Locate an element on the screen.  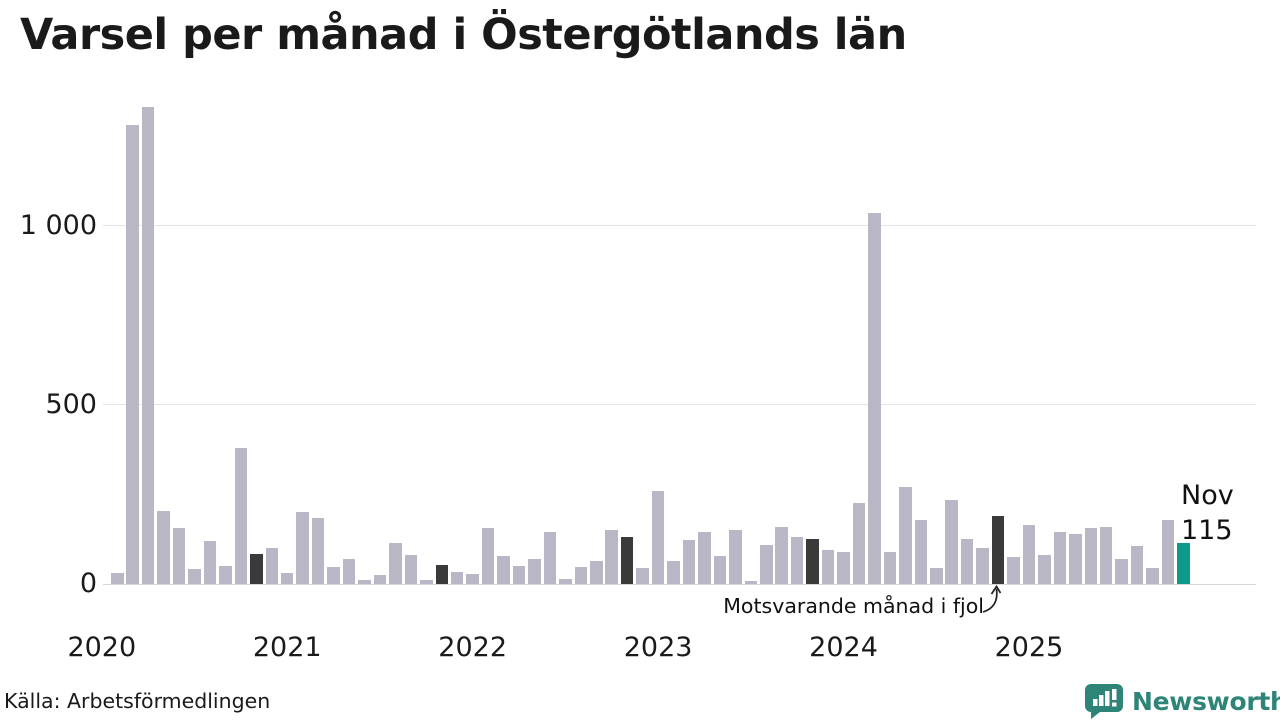
x-axis-year-2023: 2023 is located at coordinates (658, 647).